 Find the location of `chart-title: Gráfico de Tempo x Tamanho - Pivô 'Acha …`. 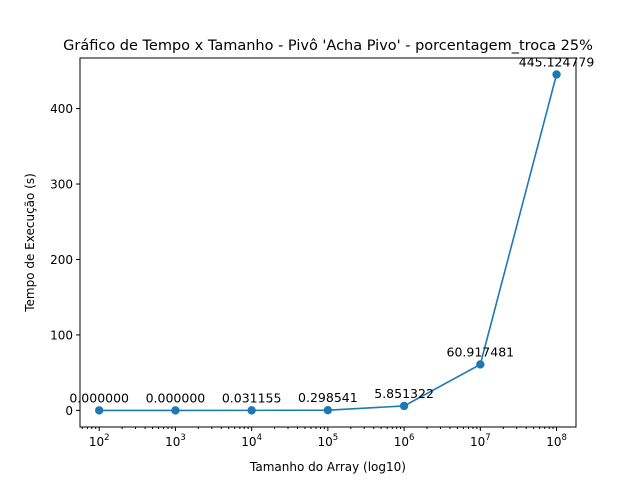

chart-title: Gráfico de Tempo x Tamanho - Pivô 'Acha … is located at coordinates (328, 46).